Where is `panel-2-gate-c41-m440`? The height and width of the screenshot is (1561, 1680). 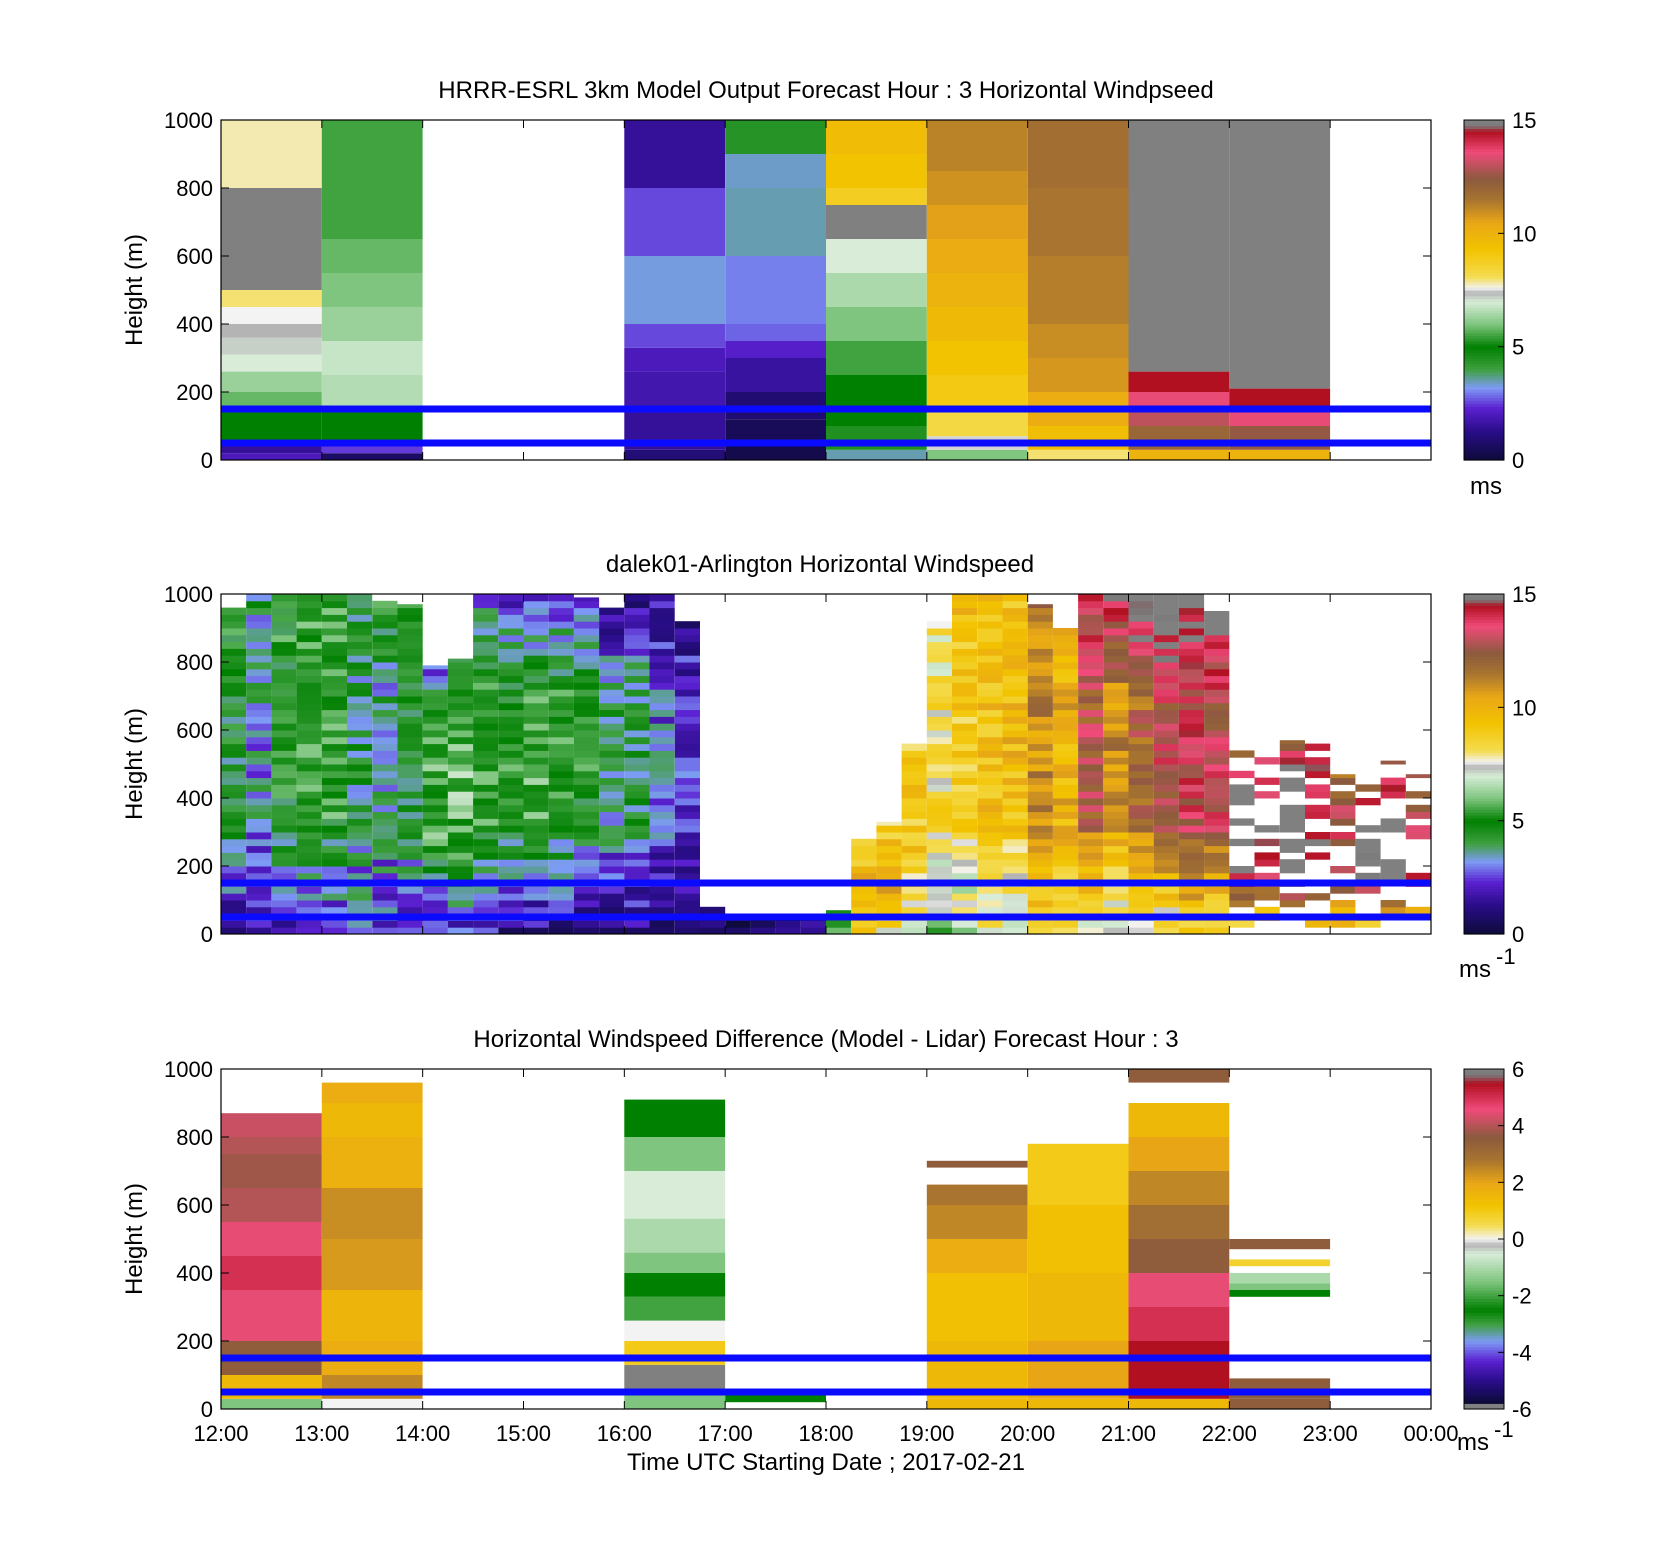
panel-2-gate-c41-m440 is located at coordinates (1267, 781).